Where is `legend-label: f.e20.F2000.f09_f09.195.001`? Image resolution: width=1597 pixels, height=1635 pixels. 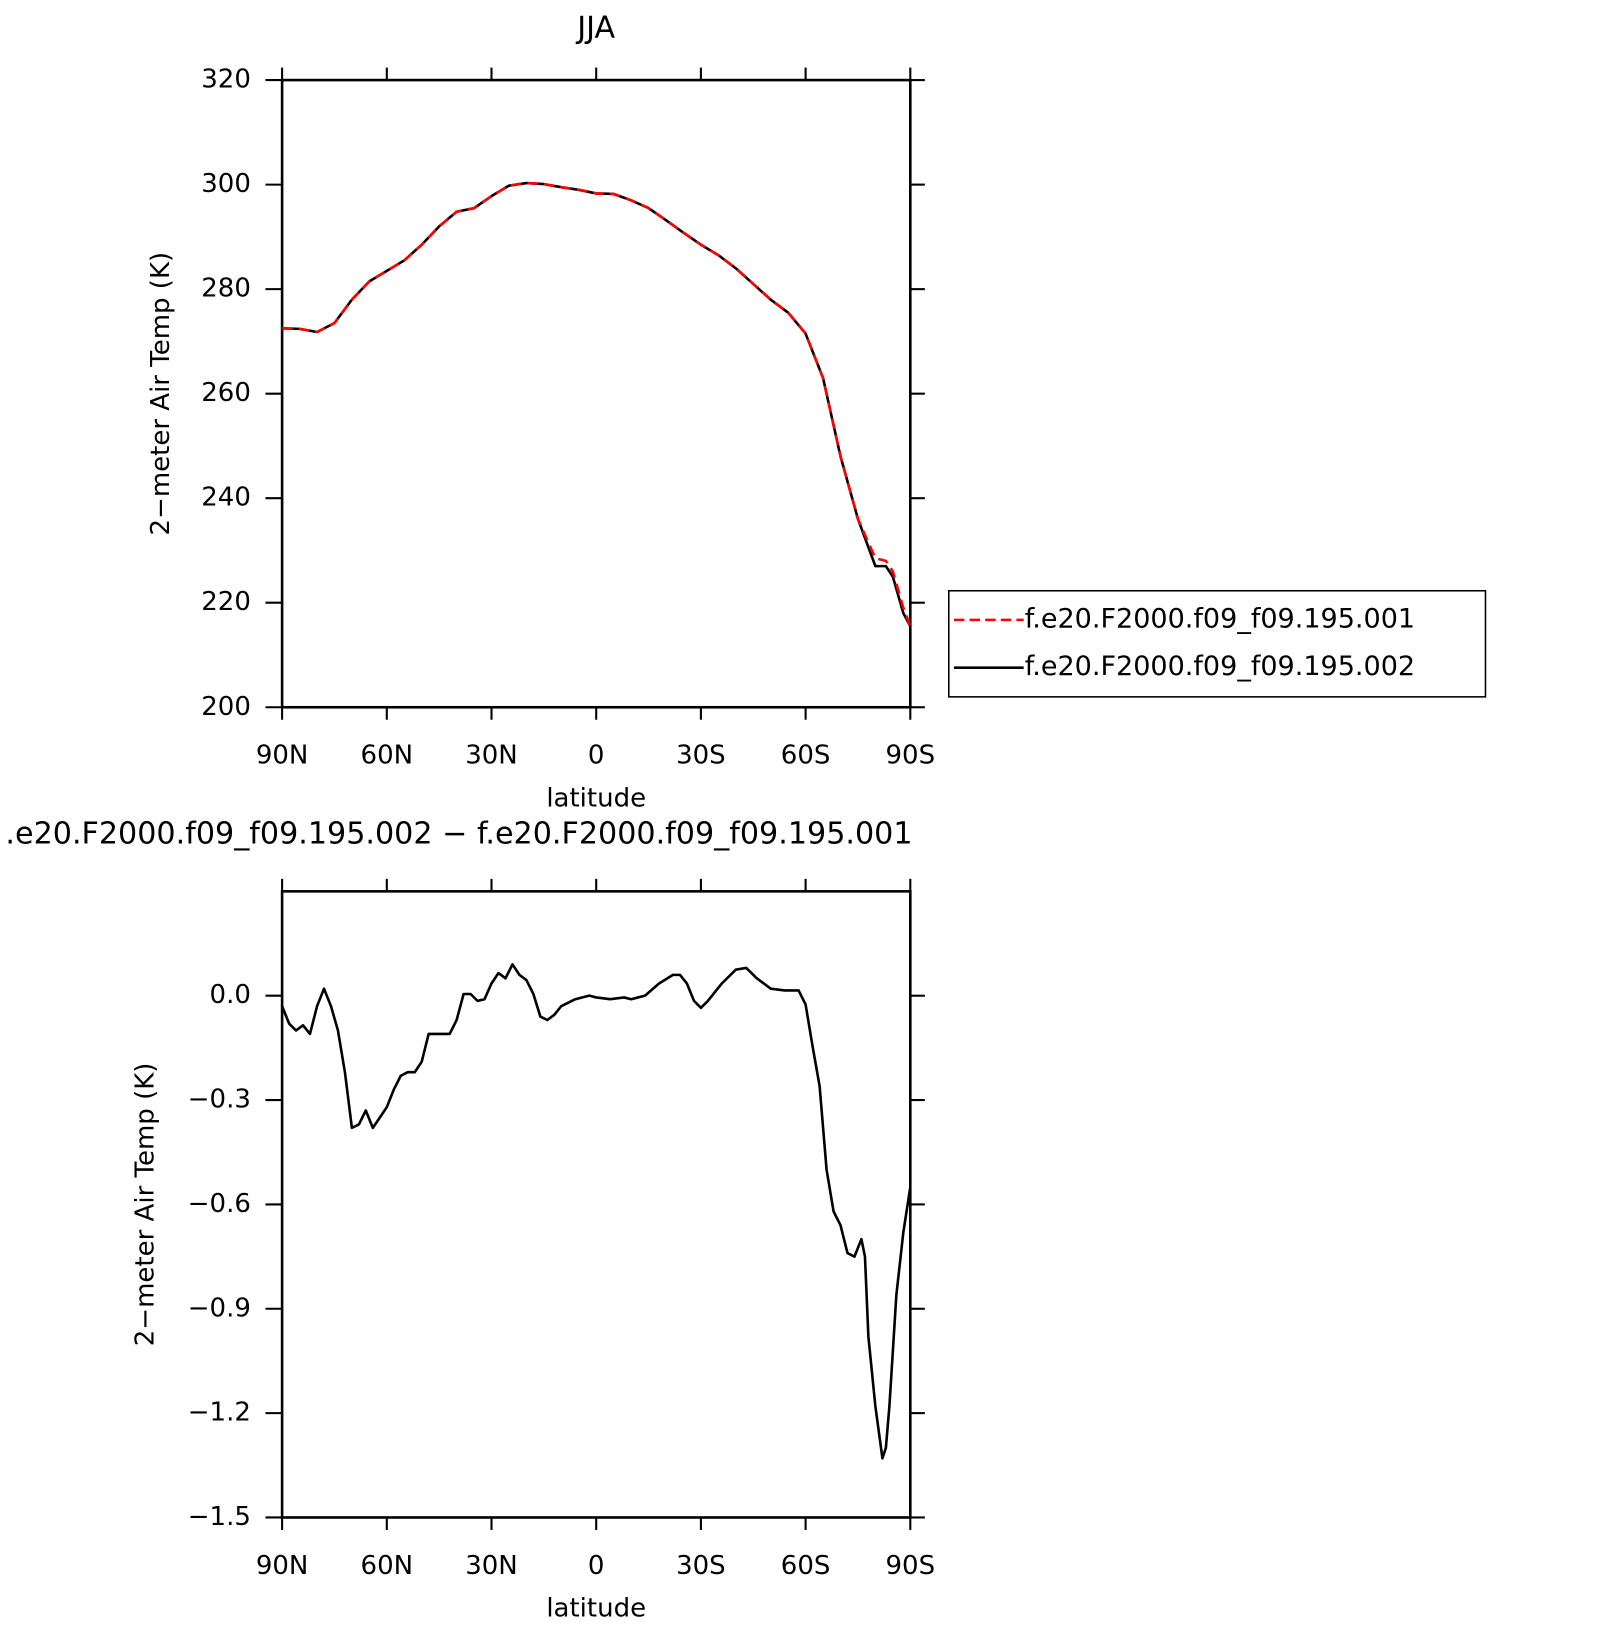 legend-label: f.e20.F2000.f09_f09.195.001 is located at coordinates (1220, 618).